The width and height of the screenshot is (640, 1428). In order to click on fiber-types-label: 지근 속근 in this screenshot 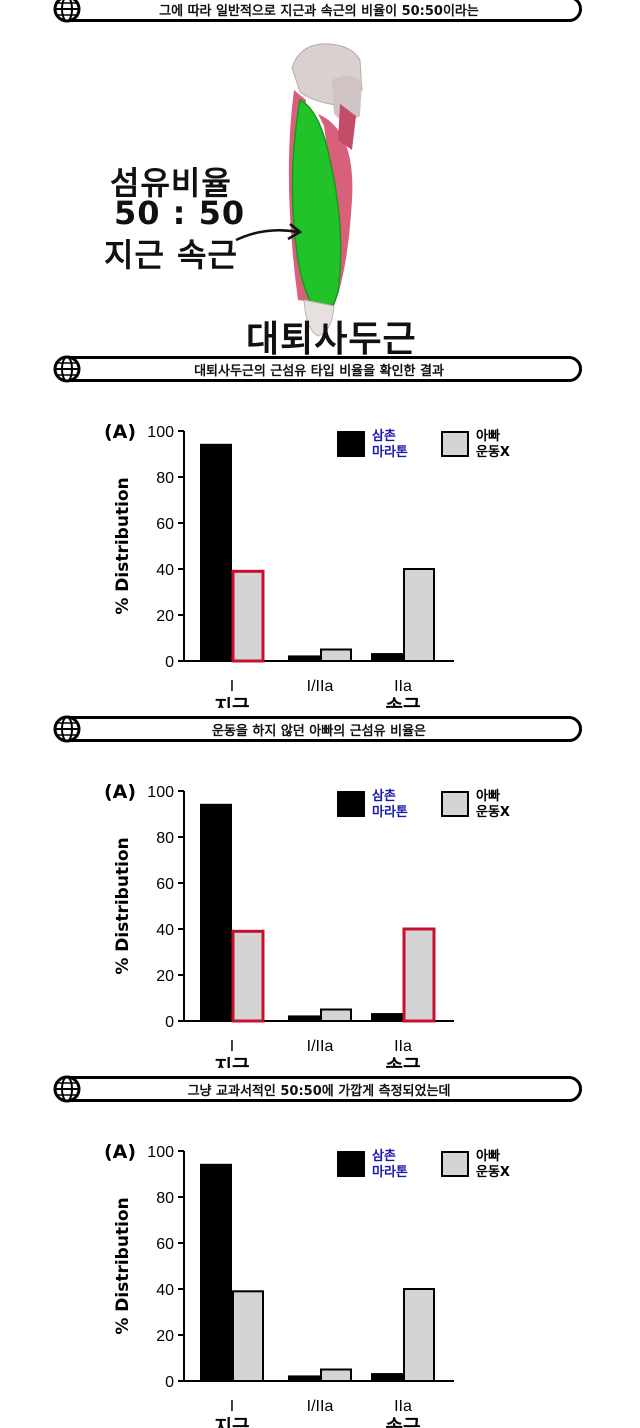, I will do `click(171, 255)`.